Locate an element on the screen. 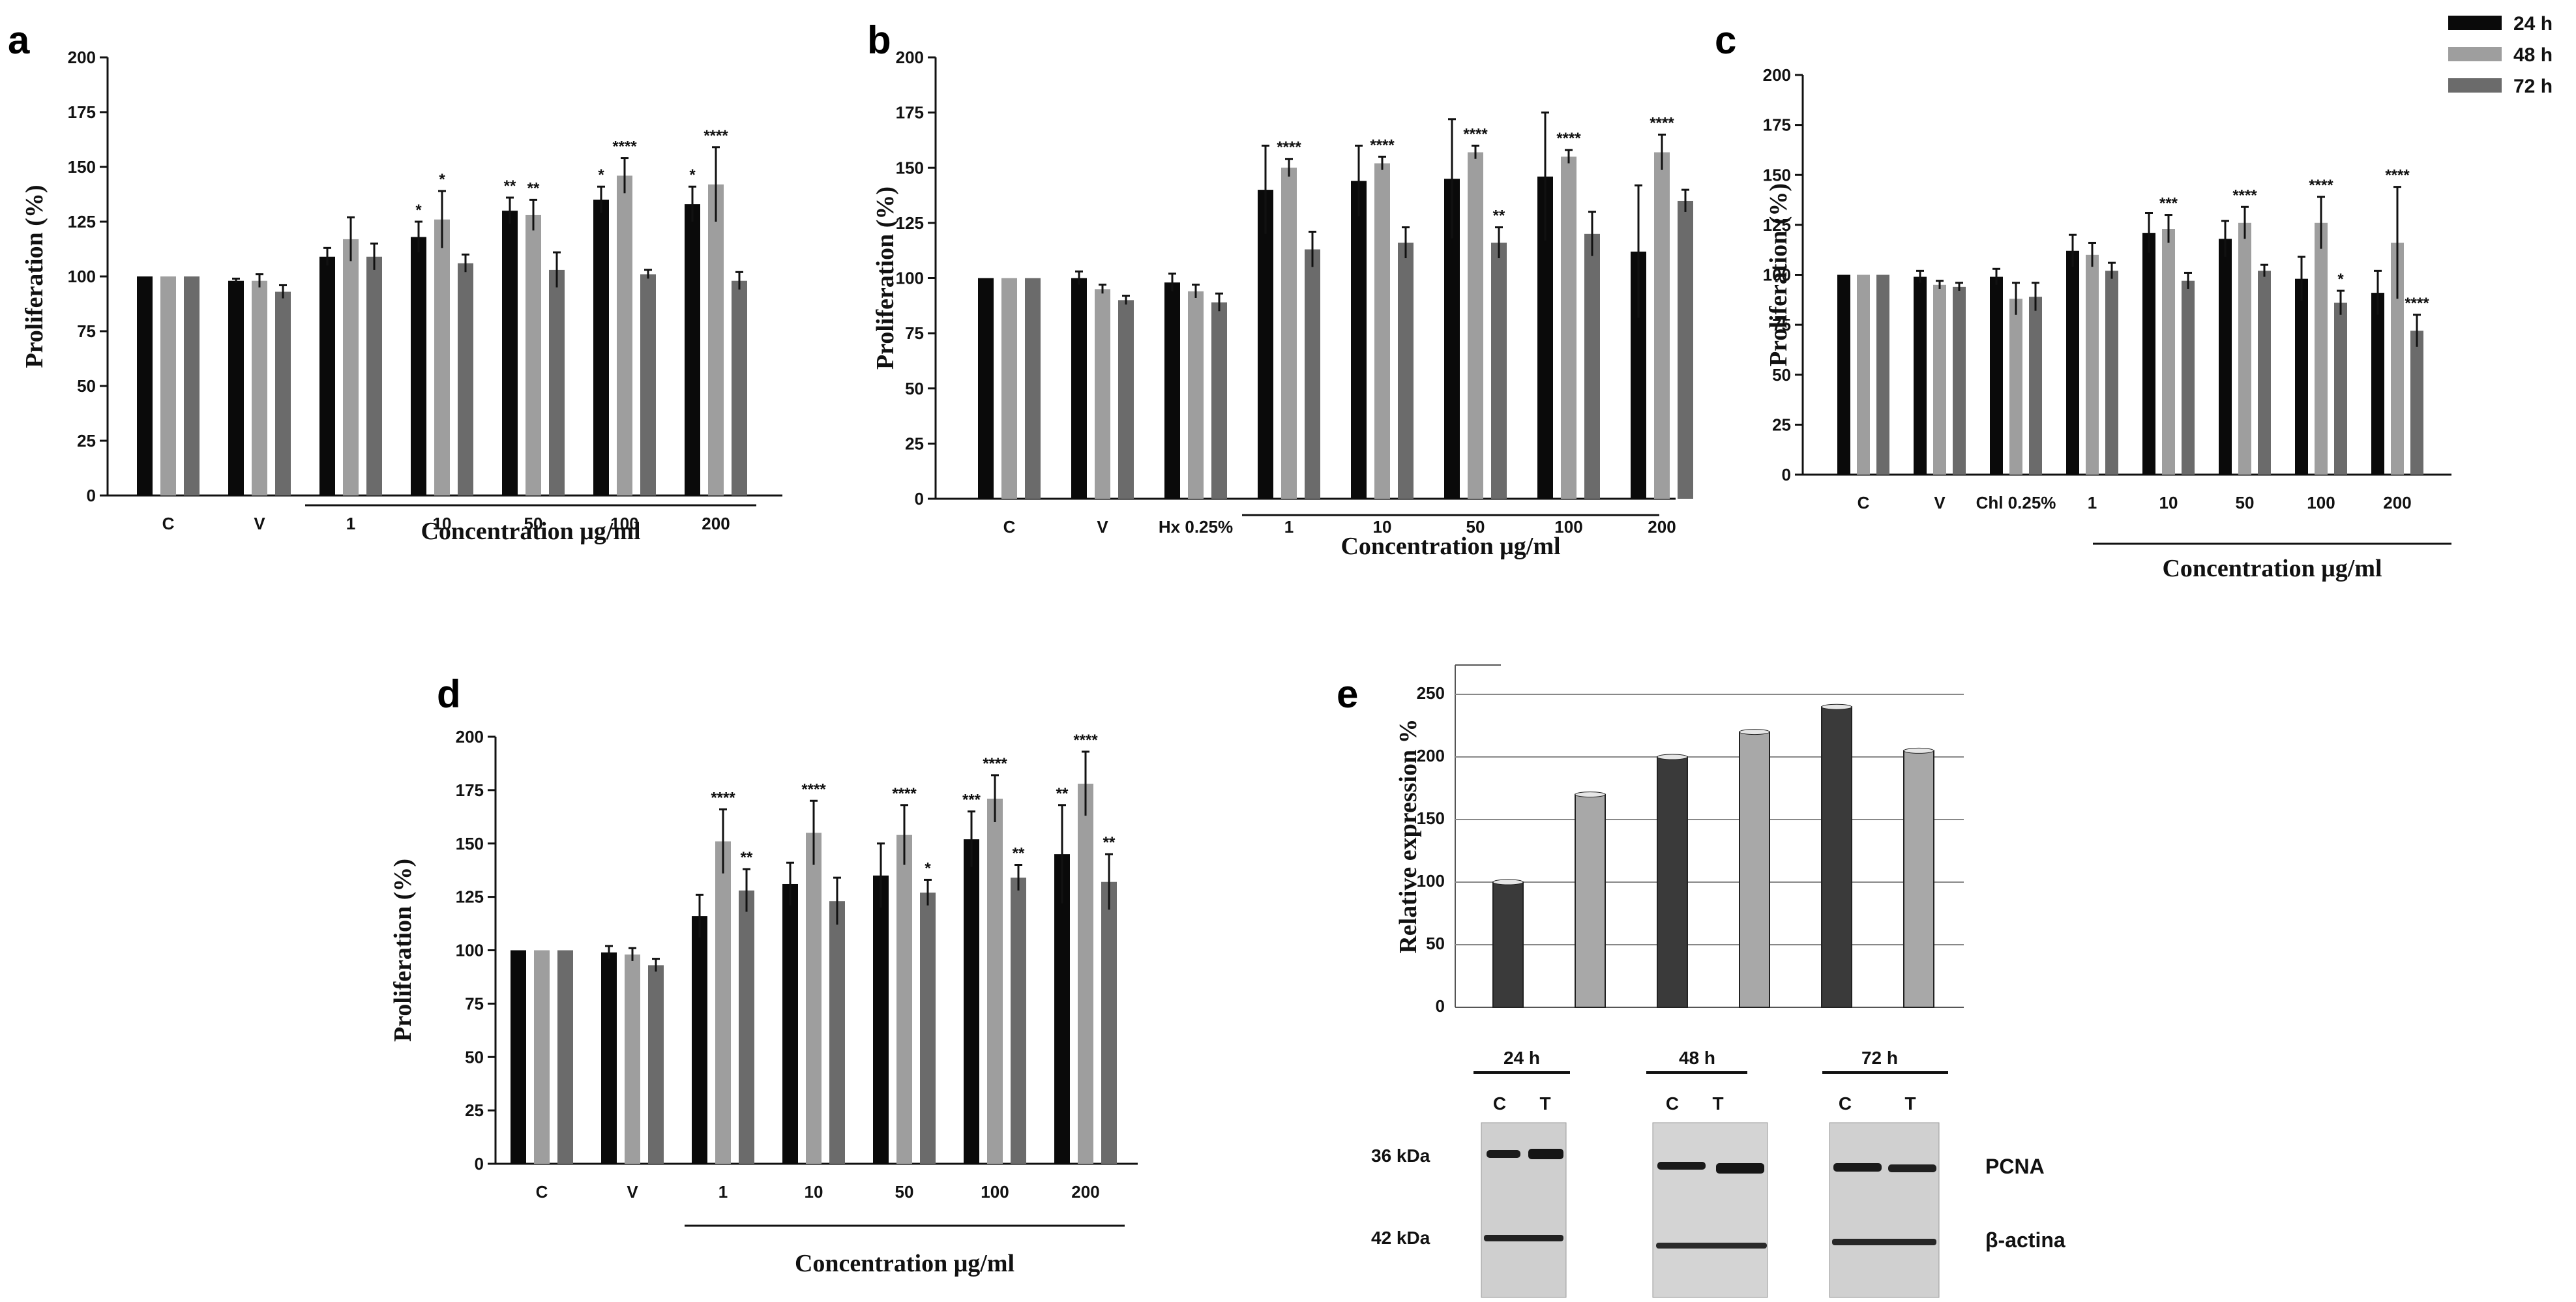 This screenshot has width=2576, height=1302. x-tick-label-d-0: C is located at coordinates (542, 1192).